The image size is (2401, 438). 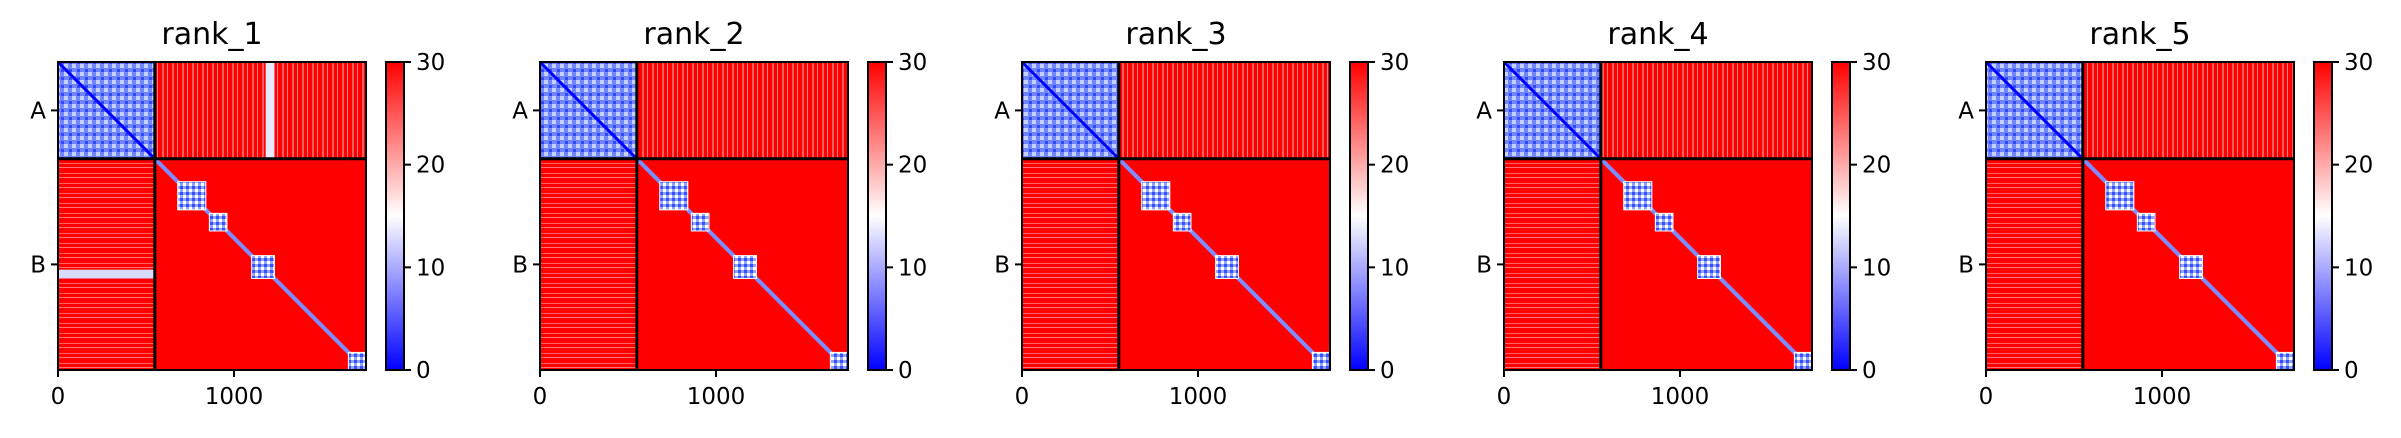 I want to click on chart-title: rank_3, so click(x=1175, y=34).